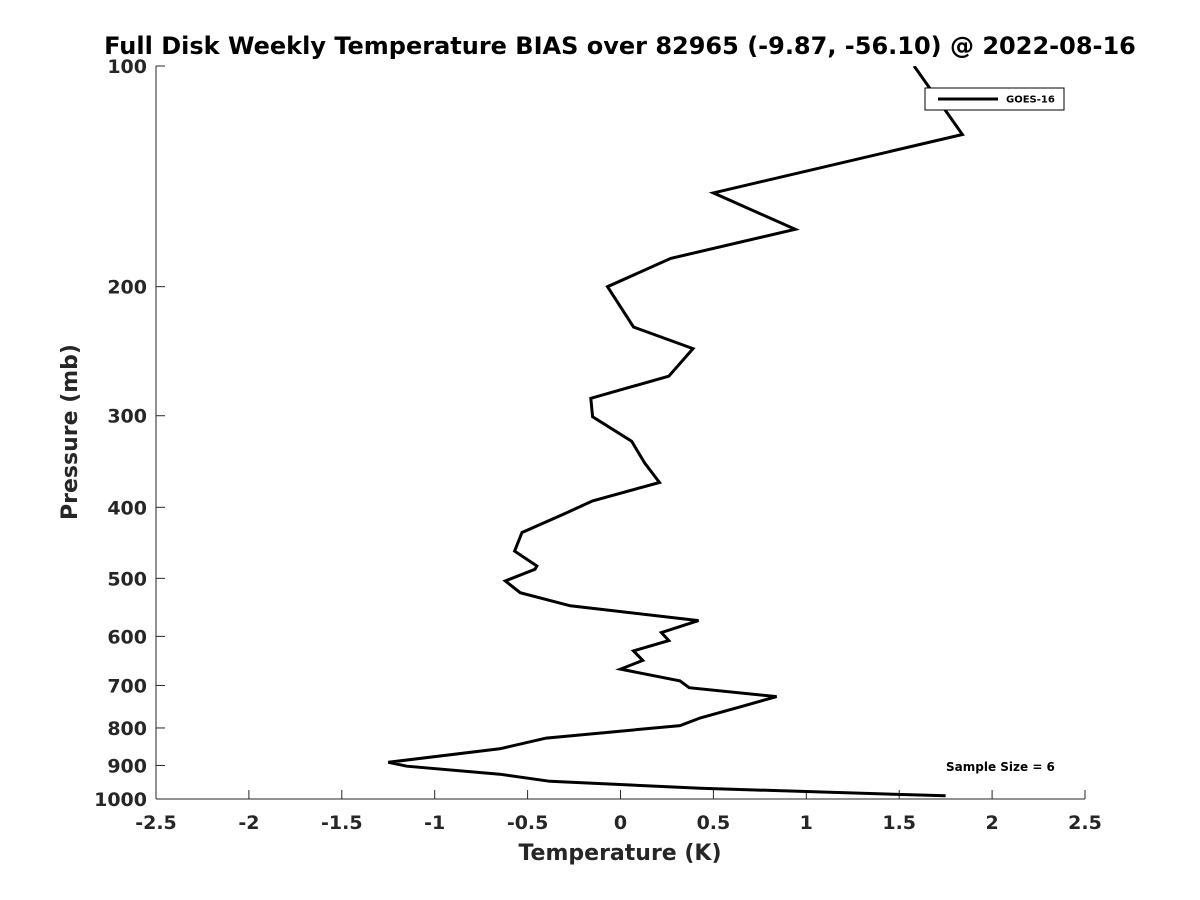 Image resolution: width=1200 pixels, height=900 pixels. What do you see at coordinates (1030, 100) in the screenshot?
I see `legend-label-goes-16: GOES-16` at bounding box center [1030, 100].